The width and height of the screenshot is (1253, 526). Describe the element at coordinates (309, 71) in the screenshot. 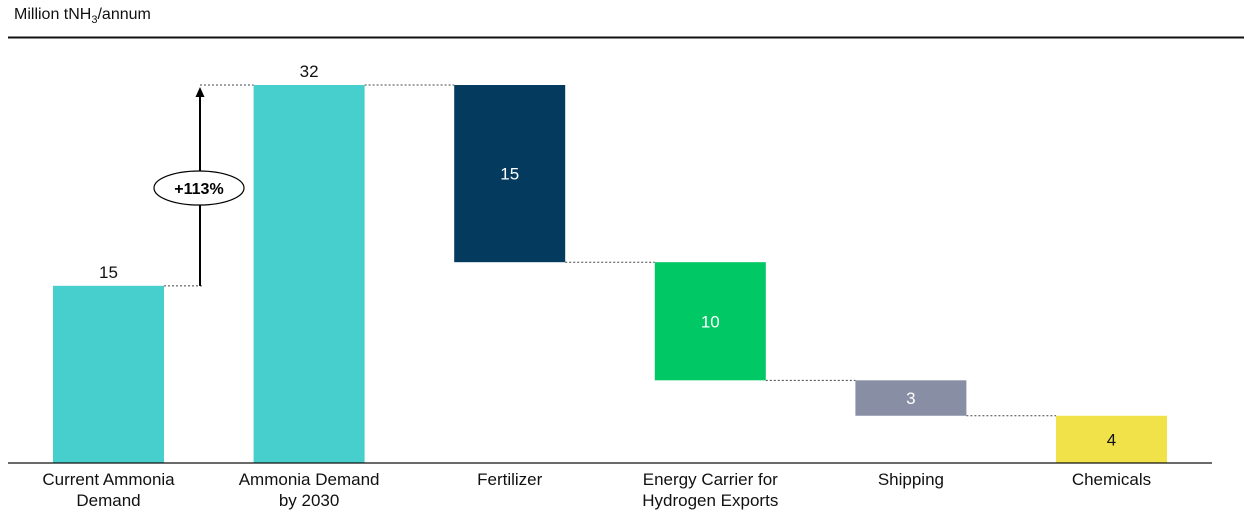

I see `value-label-ammonia-demand-by-2030: 32` at that location.